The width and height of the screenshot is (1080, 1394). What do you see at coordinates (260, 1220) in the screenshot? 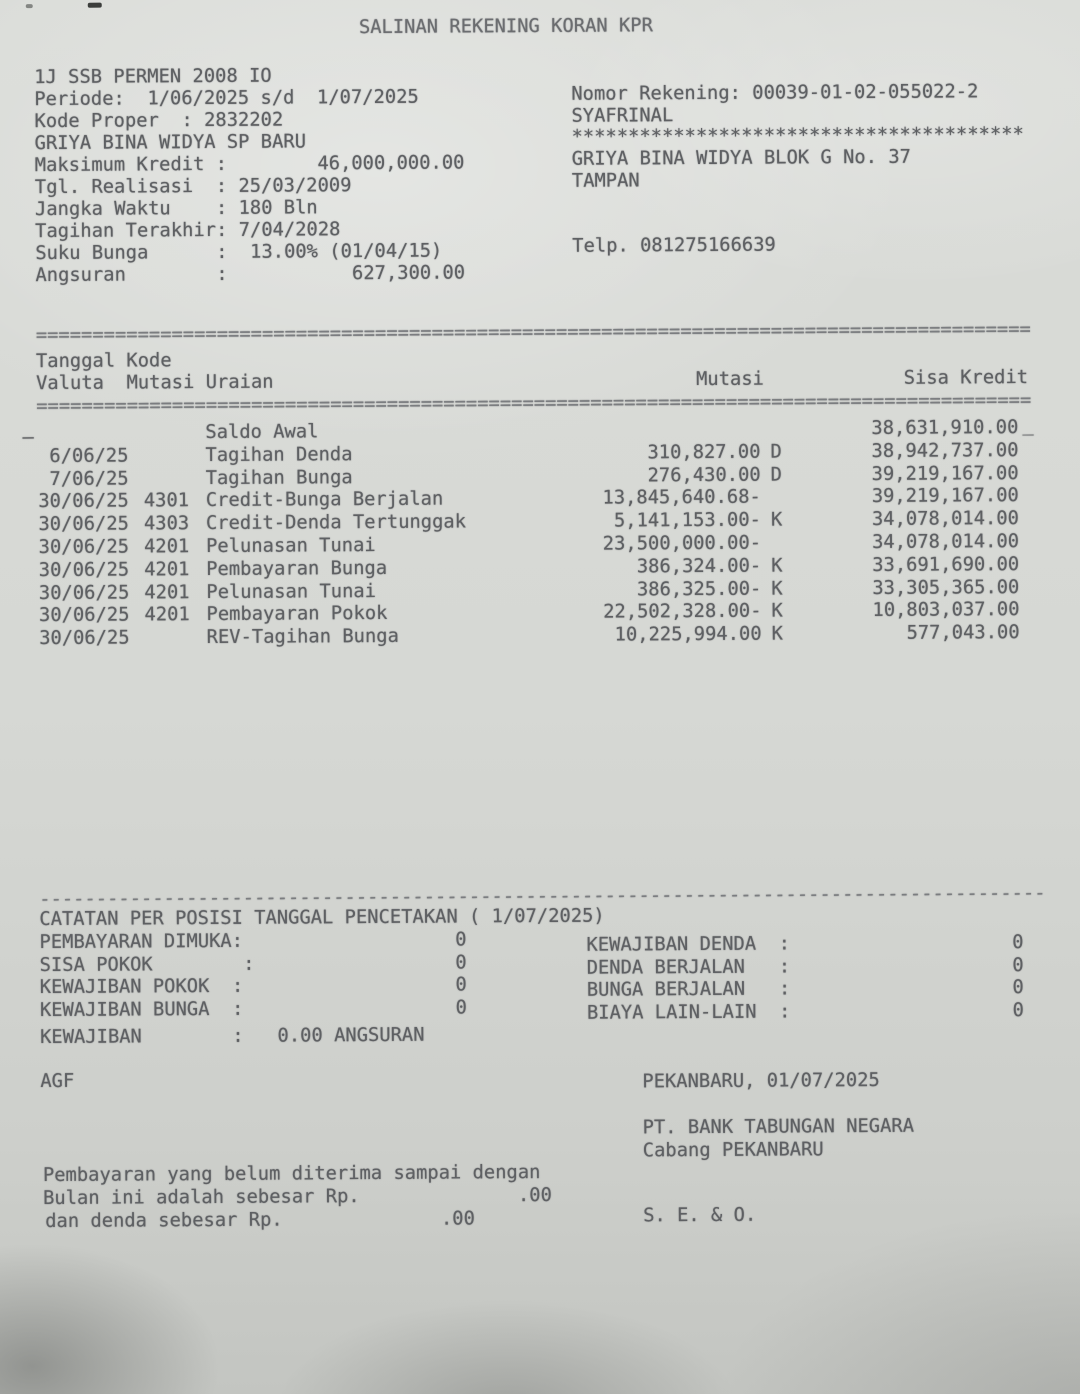
I see `footer-note-line: dan denda sebesar Rp. .00` at bounding box center [260, 1220].